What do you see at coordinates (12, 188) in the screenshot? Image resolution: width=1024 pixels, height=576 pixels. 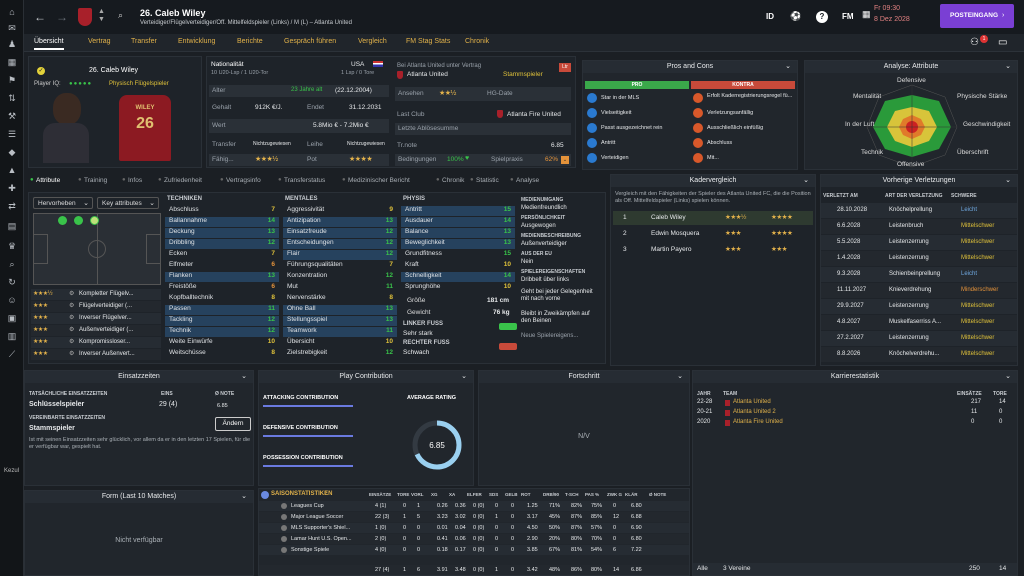 I see `medical-icon: ✚` at bounding box center [12, 188].